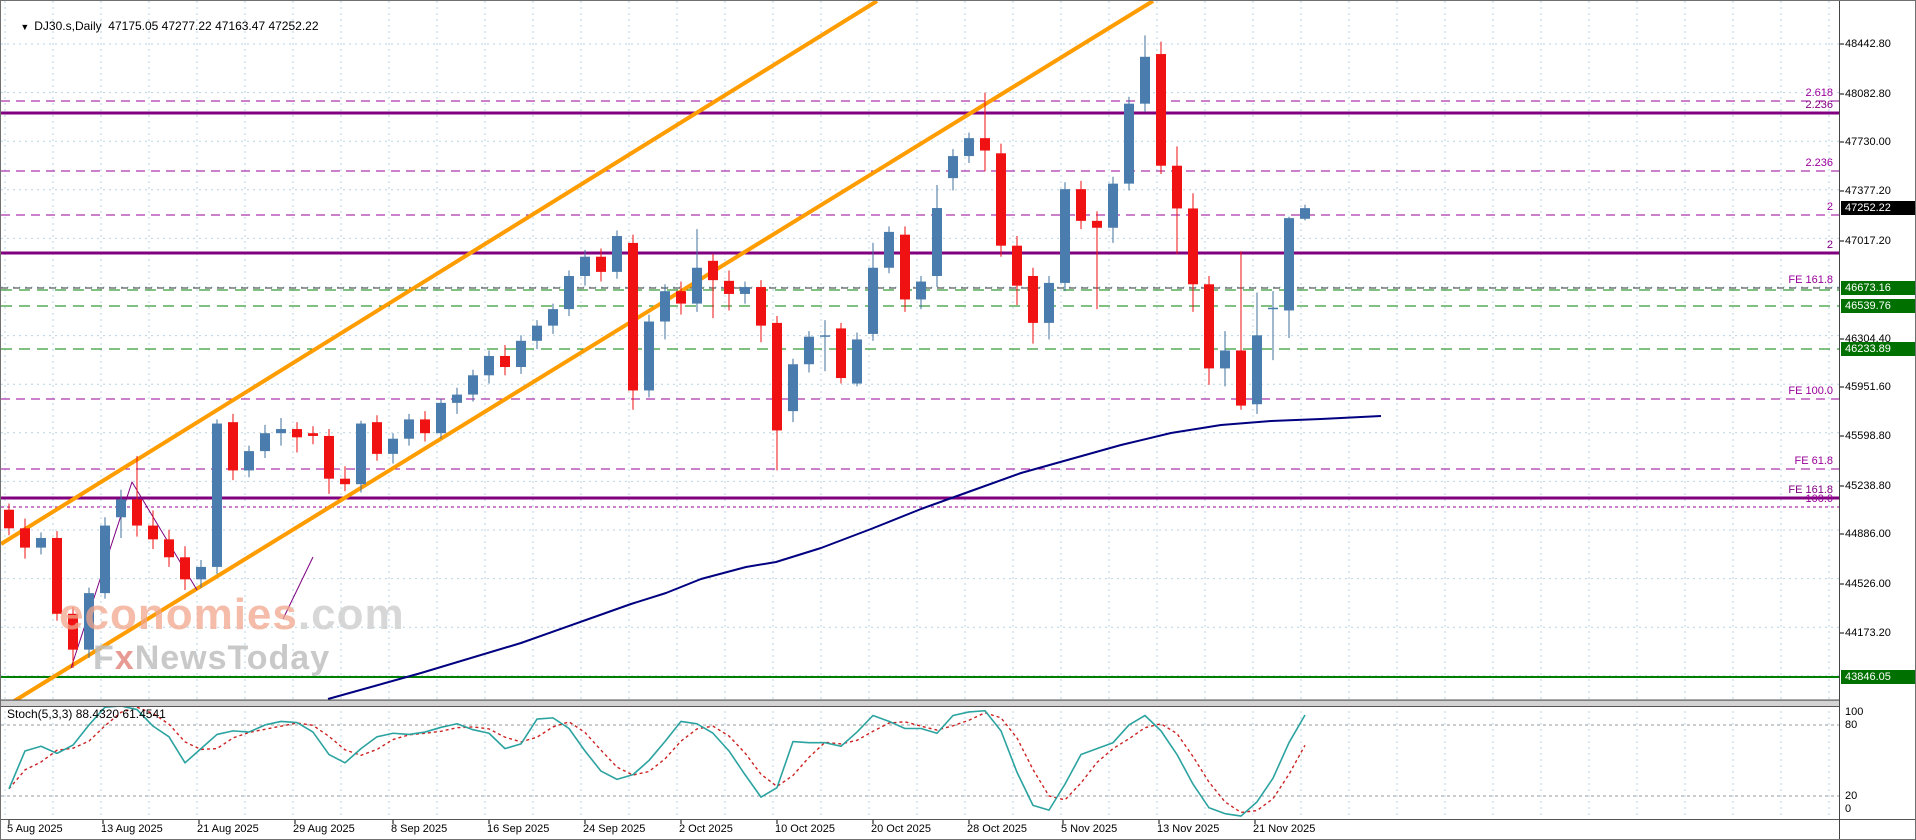 Image resolution: width=1916 pixels, height=840 pixels. Describe the element at coordinates (25, 27) in the screenshot. I see `chevron-down-icon: ▼` at that location.